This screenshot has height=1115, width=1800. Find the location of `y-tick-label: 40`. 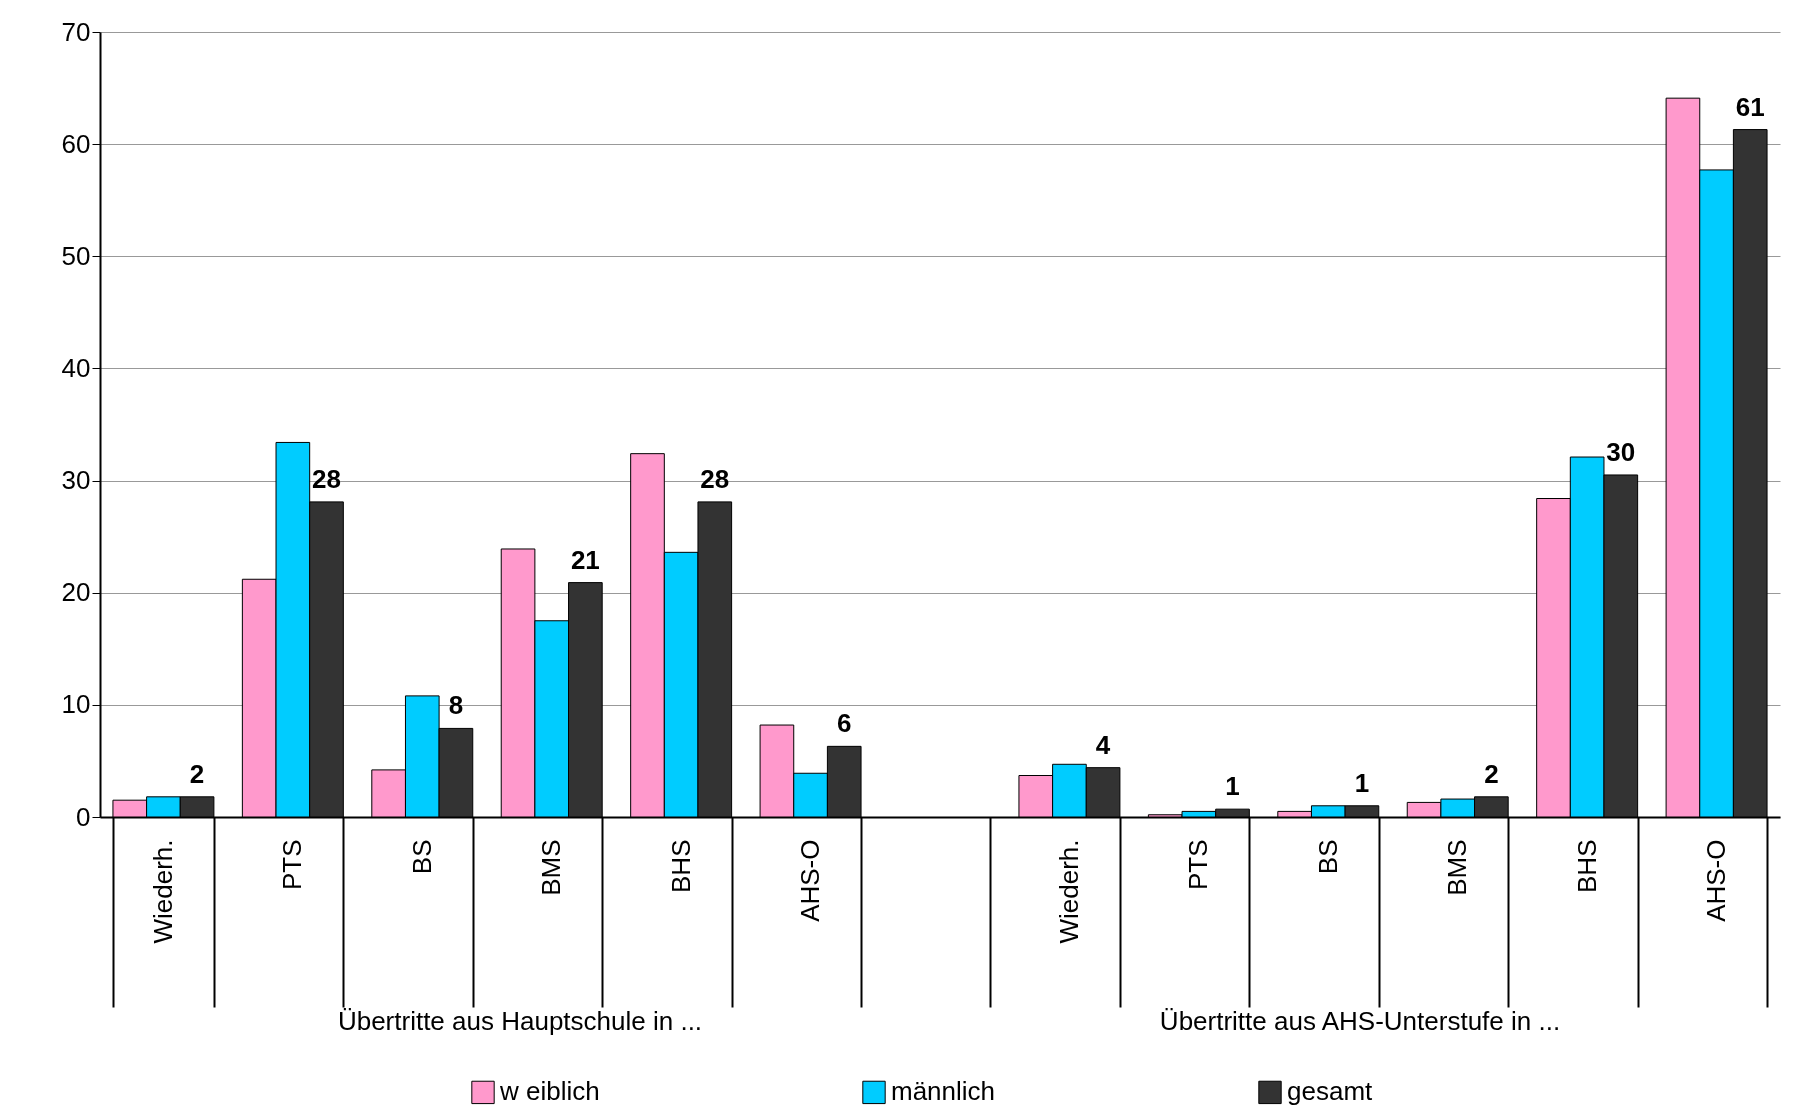

y-tick-label: 40 is located at coordinates (76, 367).